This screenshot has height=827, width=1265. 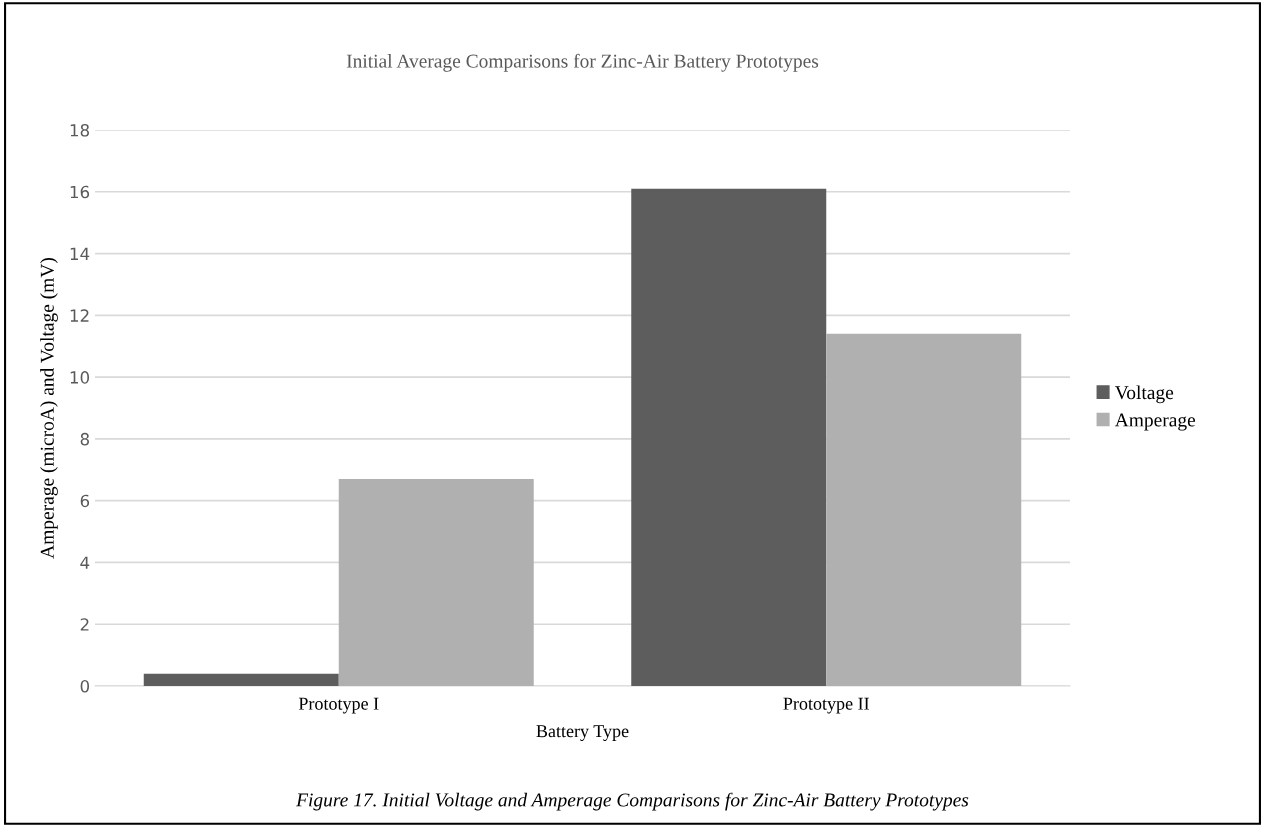 What do you see at coordinates (826, 705) in the screenshot?
I see `x-tick-label: Prototype II` at bounding box center [826, 705].